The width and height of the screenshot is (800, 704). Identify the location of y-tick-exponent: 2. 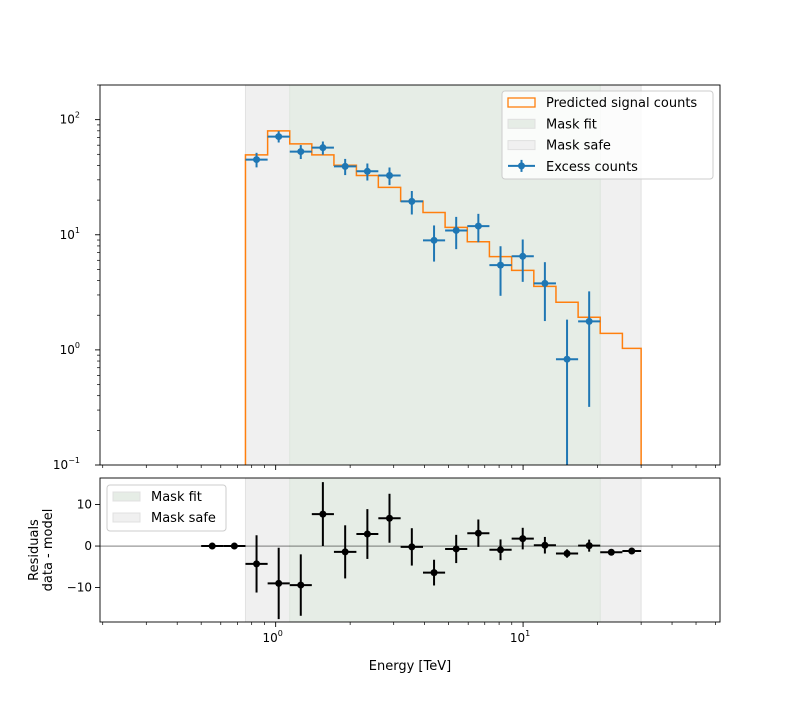
(77, 115).